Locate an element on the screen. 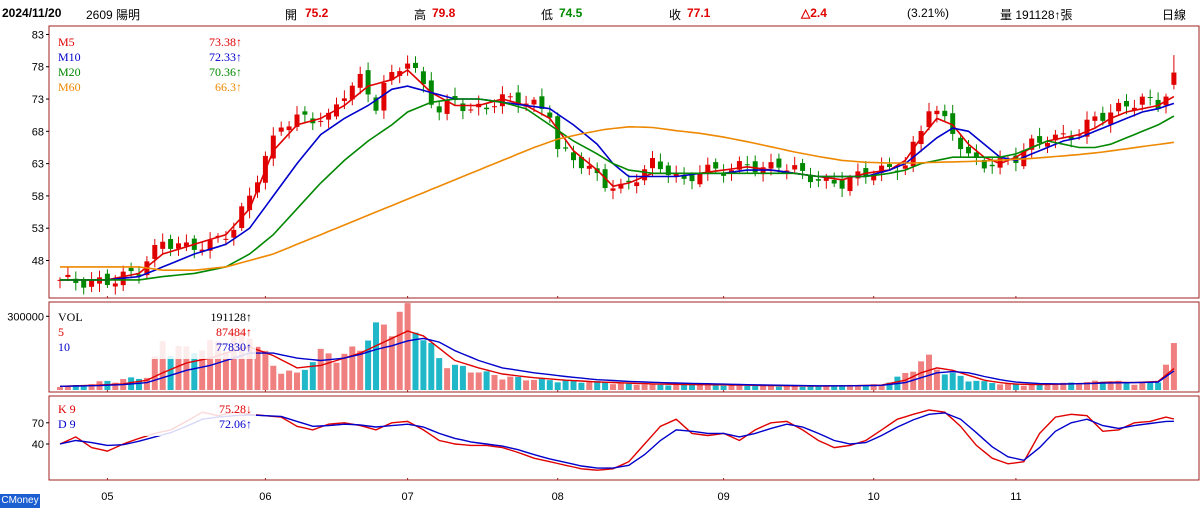  date-label: 2024/11/20 is located at coordinates (32, 13).